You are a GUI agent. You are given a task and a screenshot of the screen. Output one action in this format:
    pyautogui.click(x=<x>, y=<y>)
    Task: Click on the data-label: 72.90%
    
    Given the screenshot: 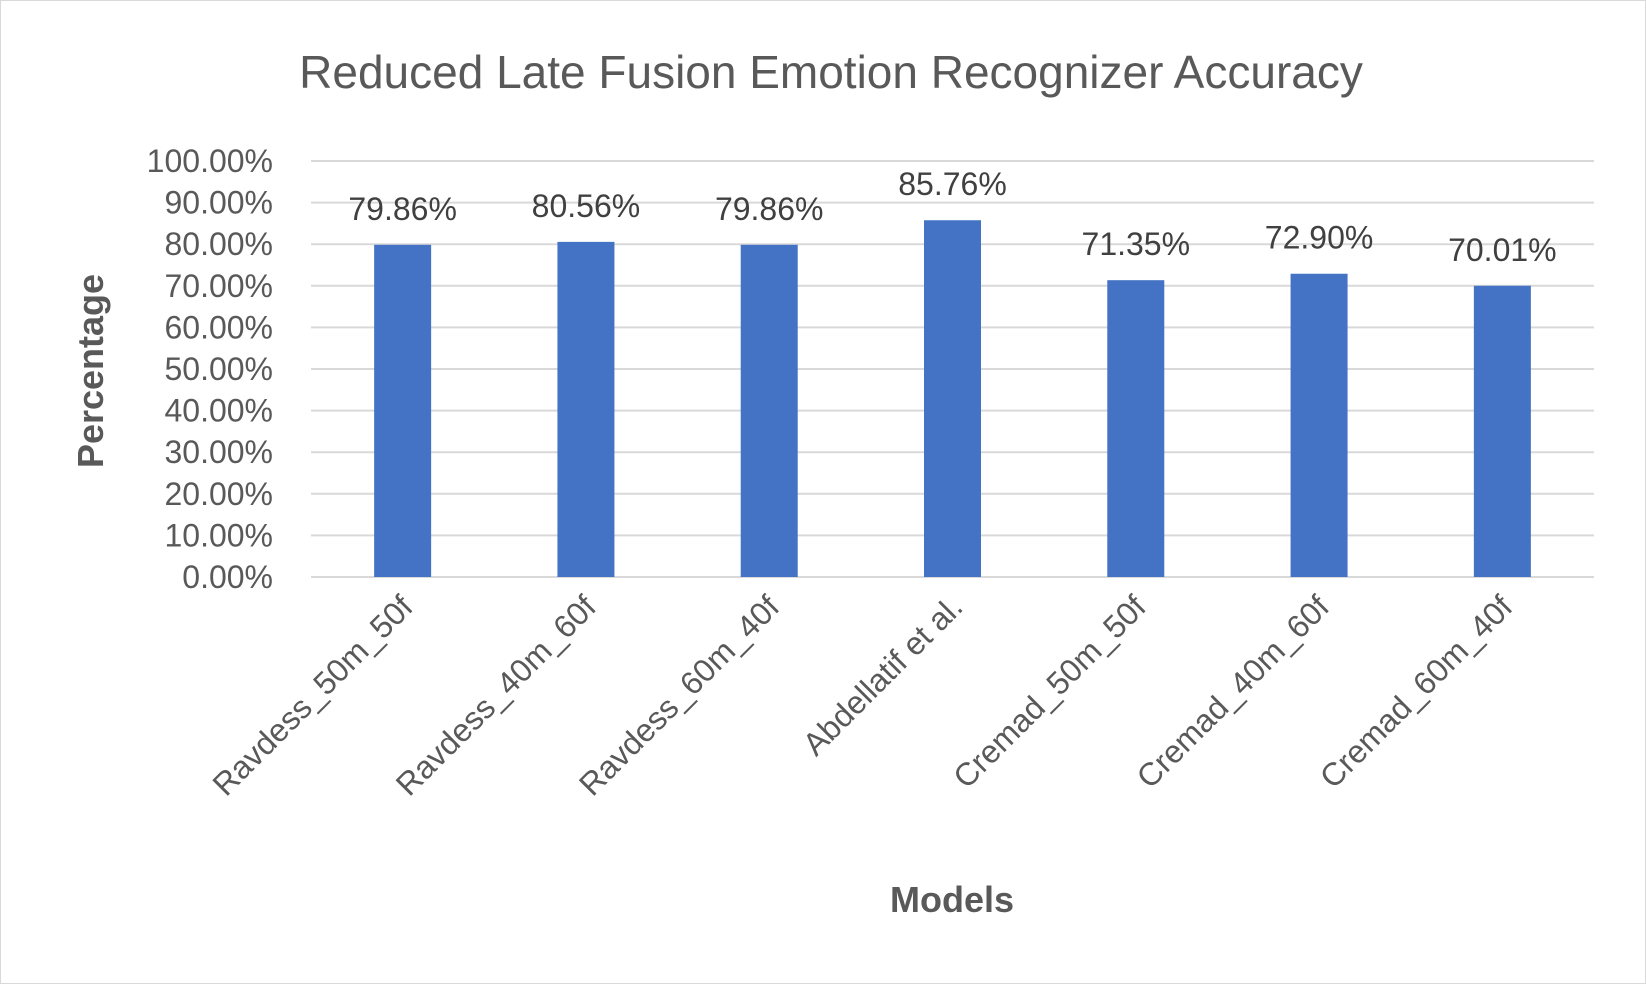 What is the action you would take?
    pyautogui.click(x=1319, y=238)
    